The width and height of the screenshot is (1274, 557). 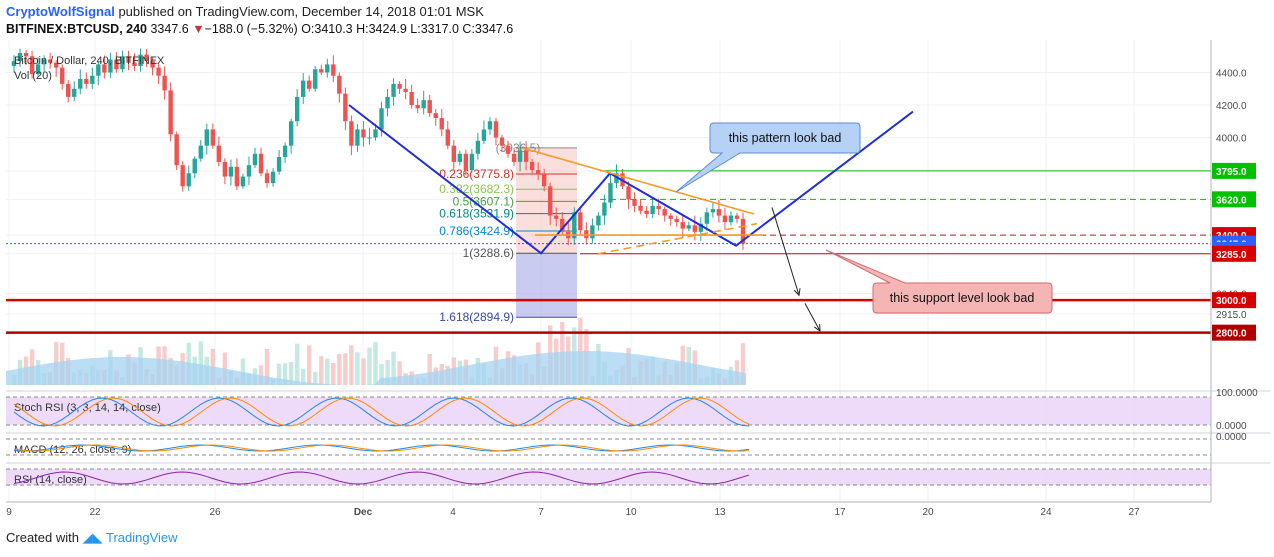 I want to click on time-axis: 9 22 26 Dec 4 7 10 13 17 20 24 27, so click(x=608, y=509).